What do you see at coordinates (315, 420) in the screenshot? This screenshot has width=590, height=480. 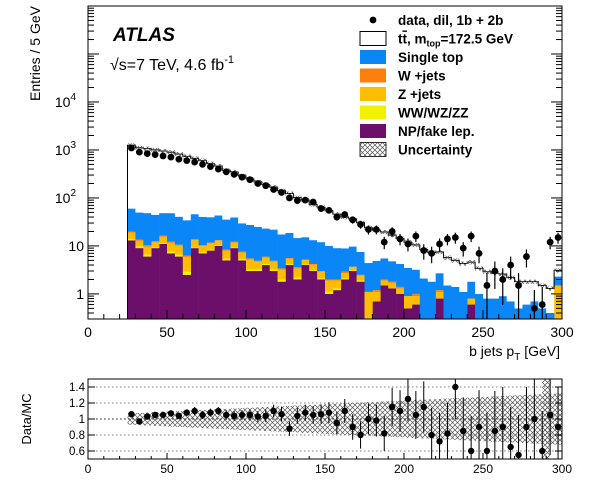 I see `ratio-y-axis: 0.6 0.8 1 1.2 1.4` at bounding box center [315, 420].